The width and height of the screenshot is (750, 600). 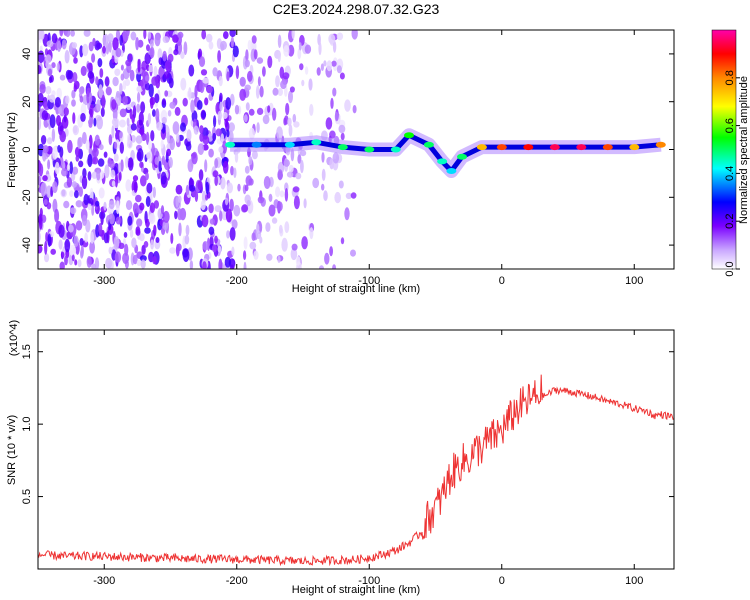 I want to click on colorbar-gradient, so click(x=724, y=149).